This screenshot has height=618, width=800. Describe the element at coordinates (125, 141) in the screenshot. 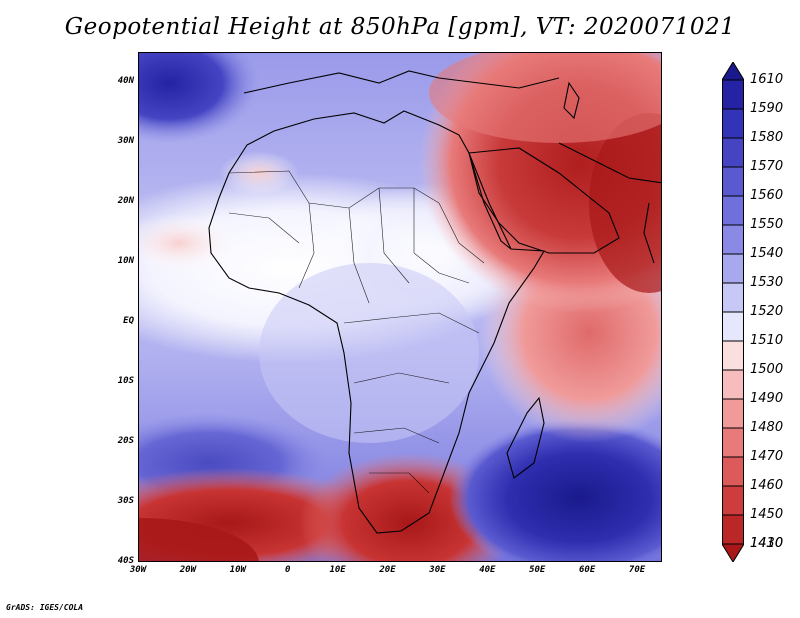

I see `lat-label: 30N` at that location.